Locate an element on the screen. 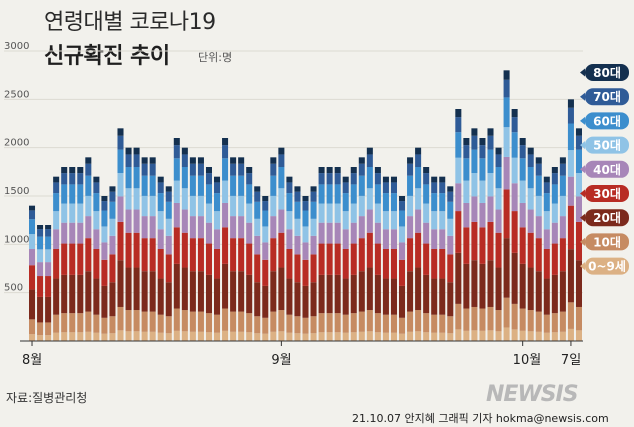 This screenshot has height=427, width=634. legend-label: 40대 is located at coordinates (607, 170).